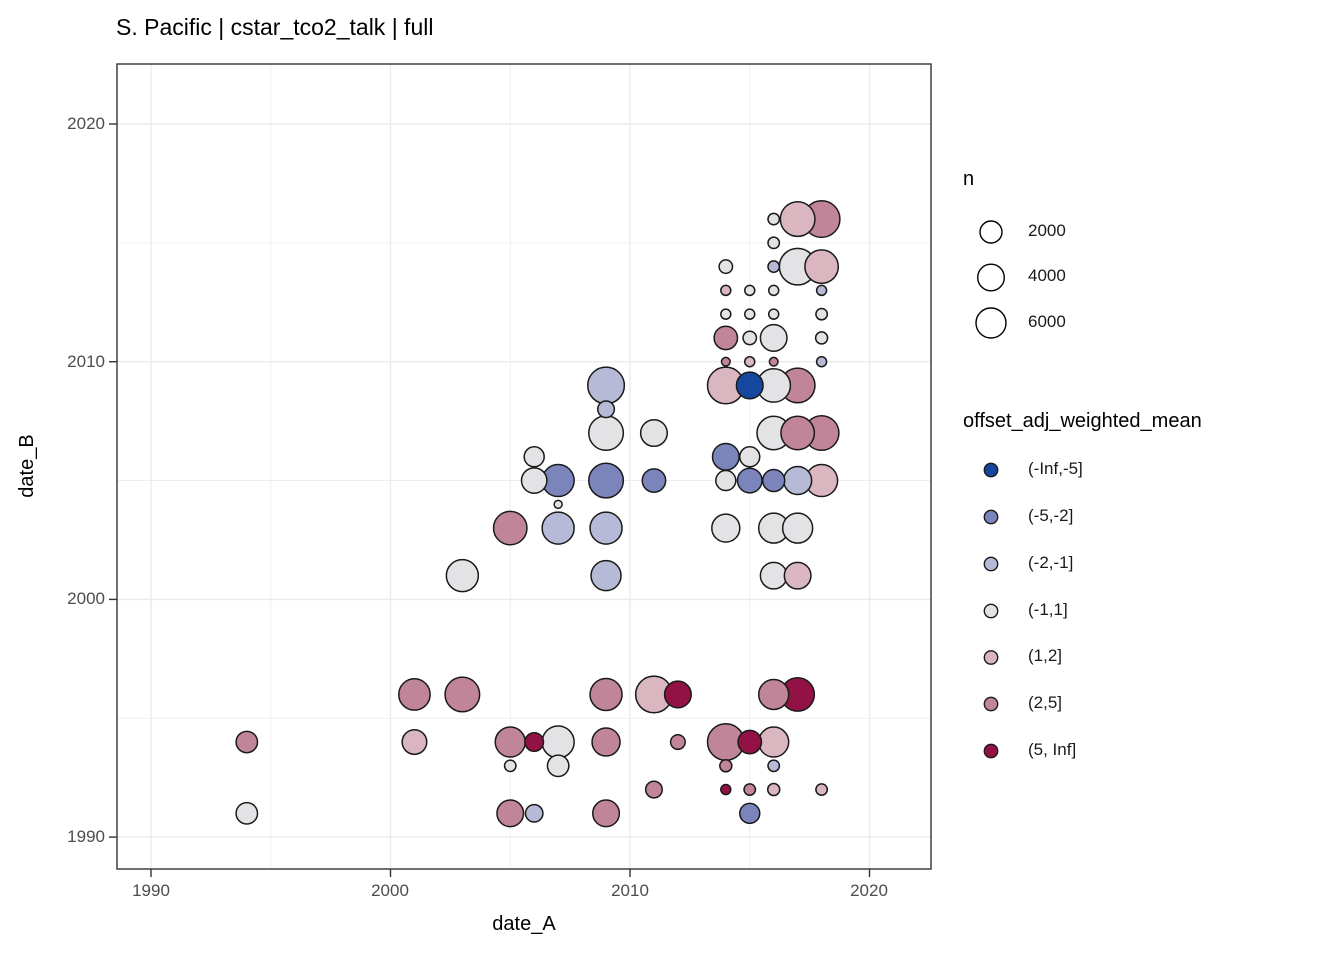 The image size is (1344, 960). Describe the element at coordinates (1051, 562) in the screenshot. I see `color-legend-label-3: (-2,-1]` at that location.